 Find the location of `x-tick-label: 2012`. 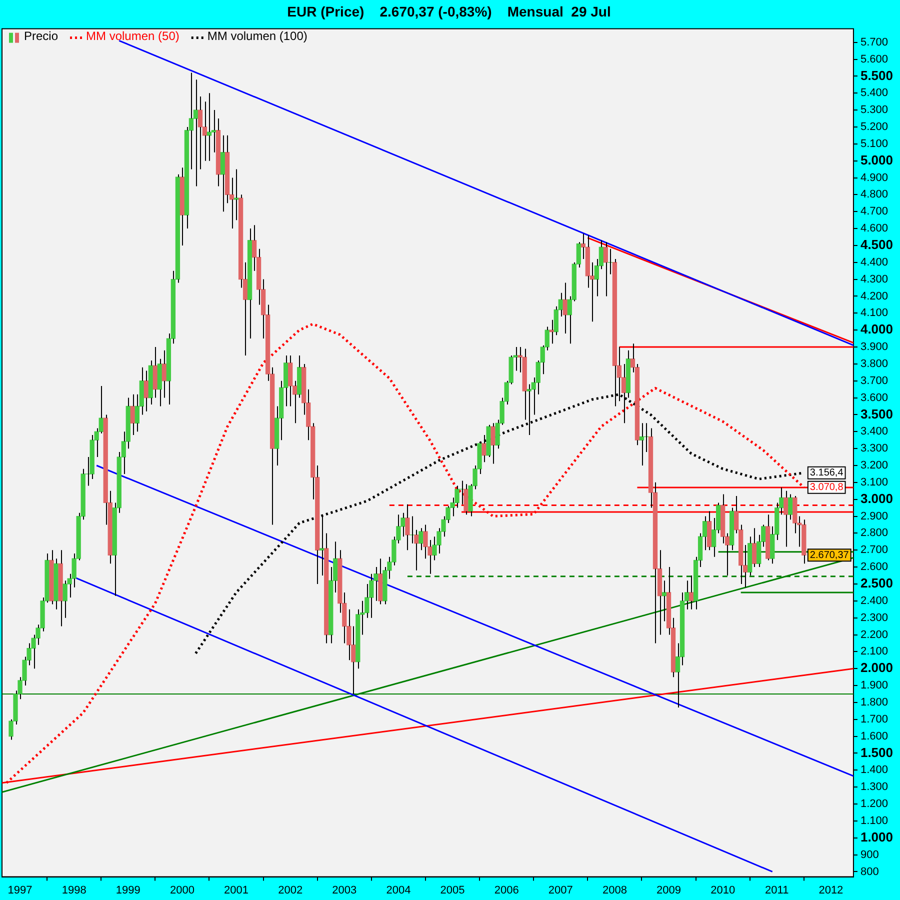

x-tick-label: 2012 is located at coordinates (831, 890).